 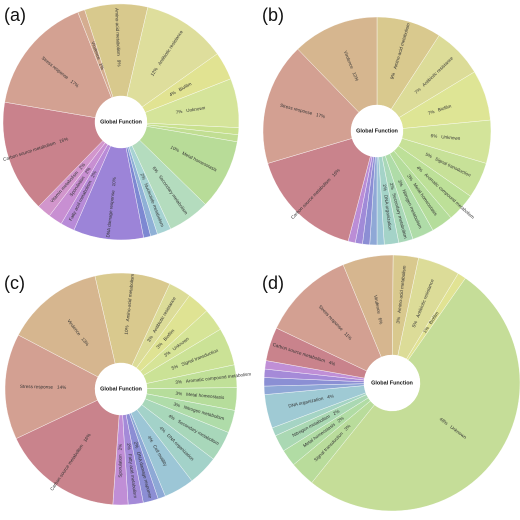 What do you see at coordinates (132, 475) in the screenshot?
I see `slice-name: Fatty acid metabolism` at bounding box center [132, 475].